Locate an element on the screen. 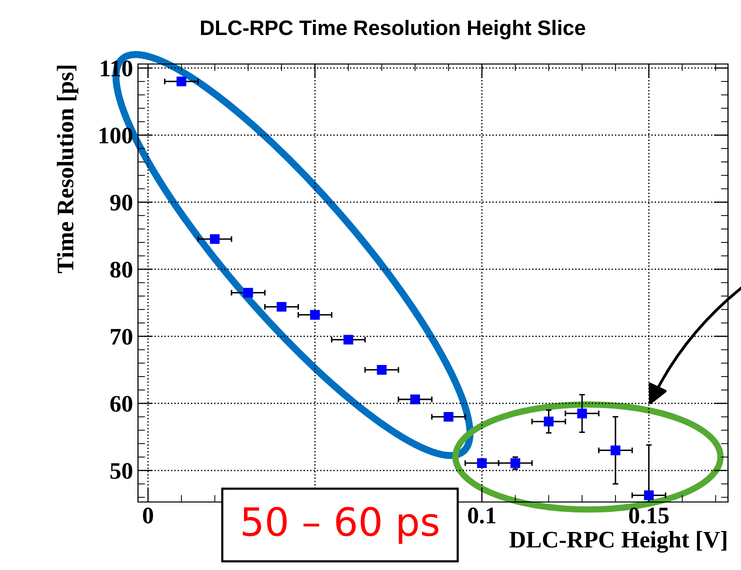 The height and width of the screenshot is (570, 741). chart-title: DLC-RPC Time Resolution Height Slice is located at coordinates (393, 30).